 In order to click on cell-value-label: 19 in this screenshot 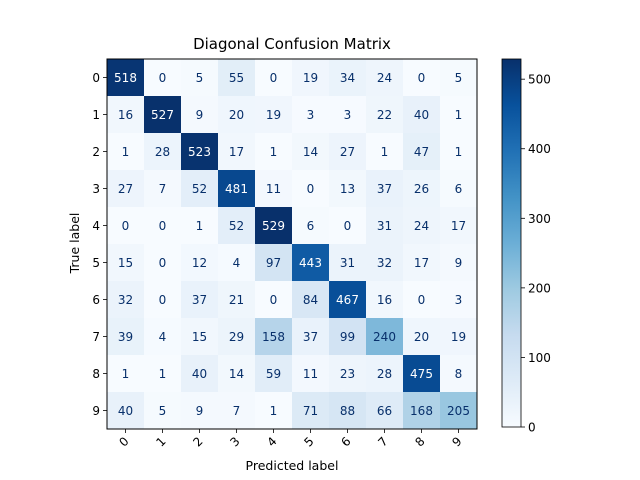, I will do `click(310, 78)`.